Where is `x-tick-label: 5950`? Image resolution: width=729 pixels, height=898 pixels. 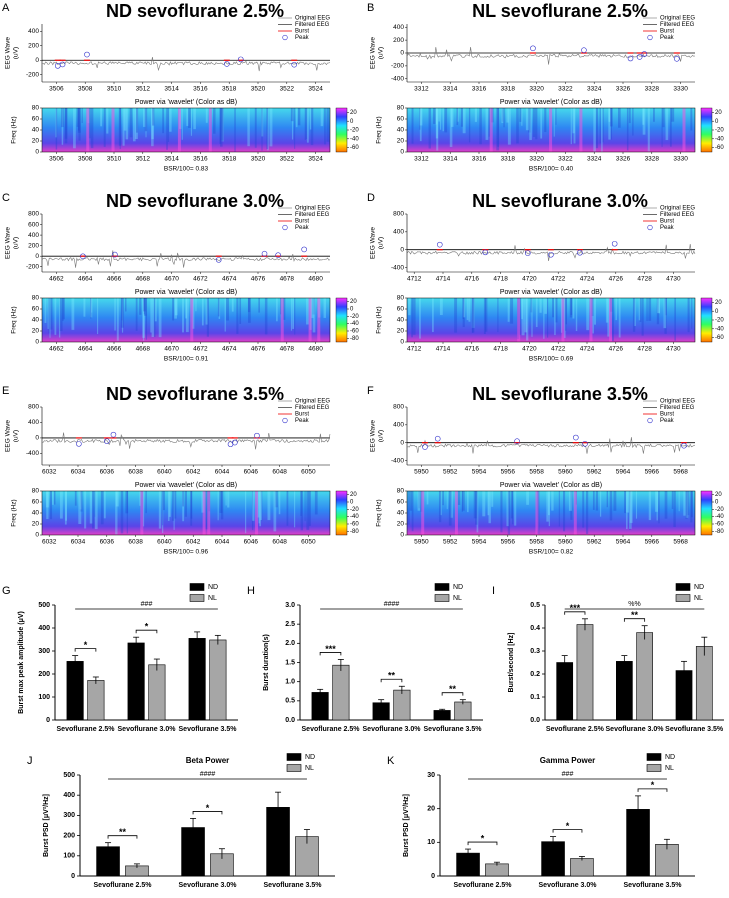
x-tick-label: 5950 is located at coordinates (421, 472).